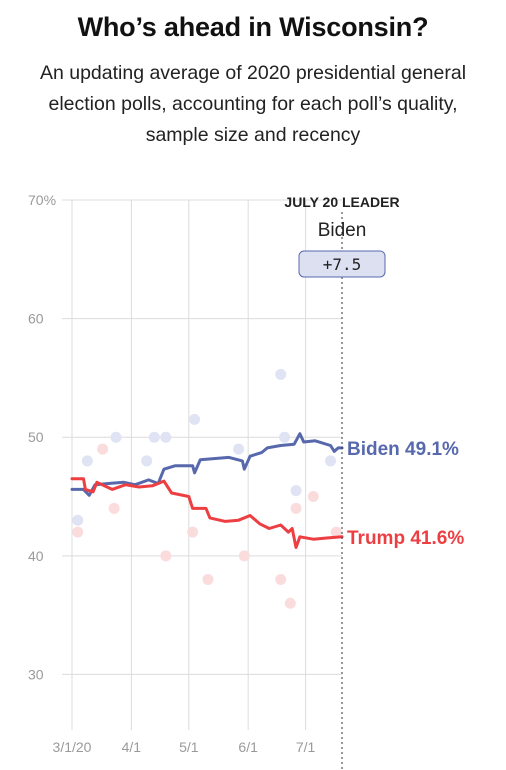  Describe the element at coordinates (342, 230) in the screenshot. I see `leader-name: Biden` at that location.